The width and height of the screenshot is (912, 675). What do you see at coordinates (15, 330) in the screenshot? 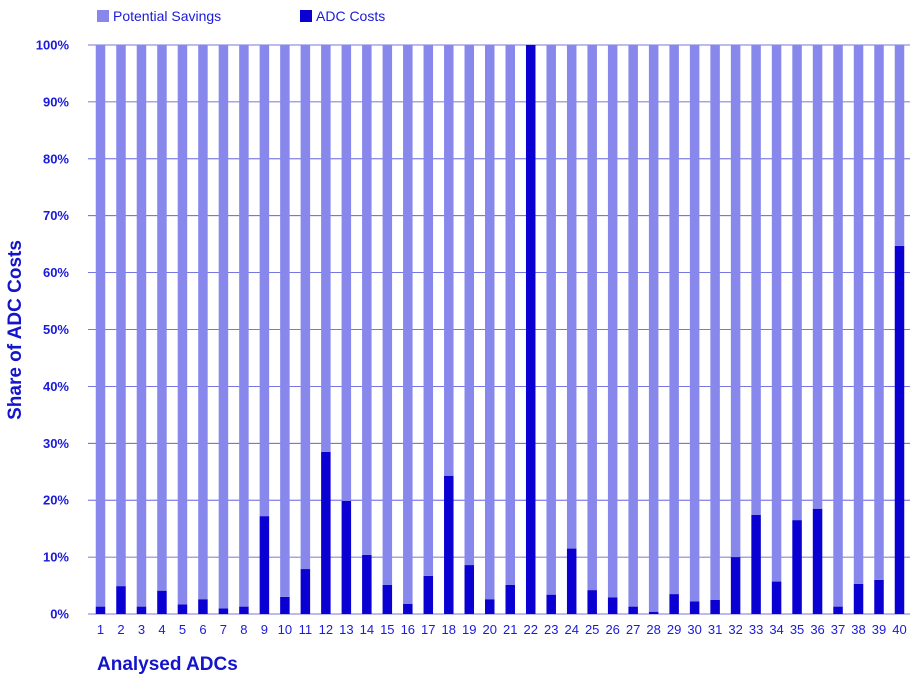
I see `y-axis-title: Share of ADC Costs` at bounding box center [15, 330].